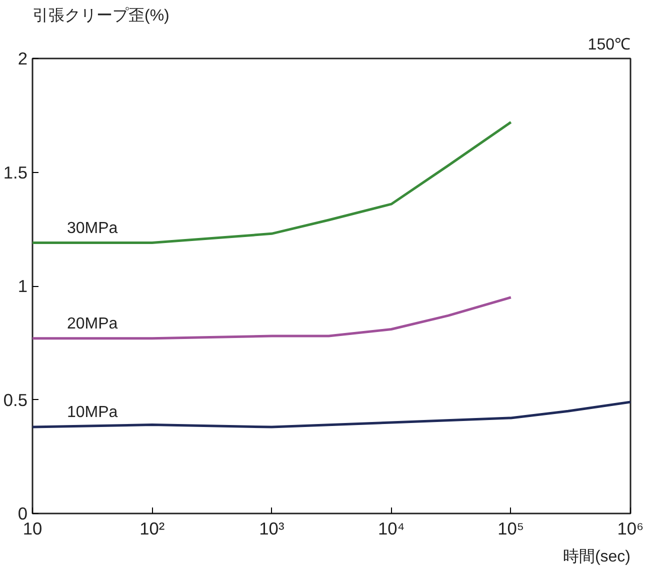  What do you see at coordinates (23, 286) in the screenshot?
I see `y-tick-label: 1` at bounding box center [23, 286].